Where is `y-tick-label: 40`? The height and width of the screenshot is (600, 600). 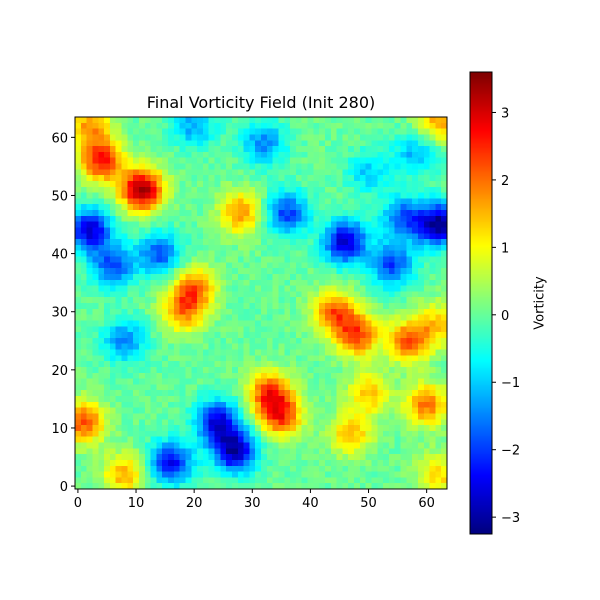
y-tick-label: 40 is located at coordinates (59, 255).